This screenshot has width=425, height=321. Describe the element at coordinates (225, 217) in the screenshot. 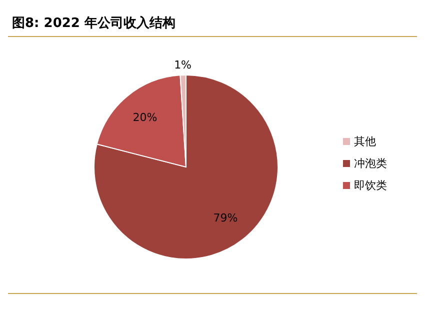

I see `data-label: 79%` at that location.